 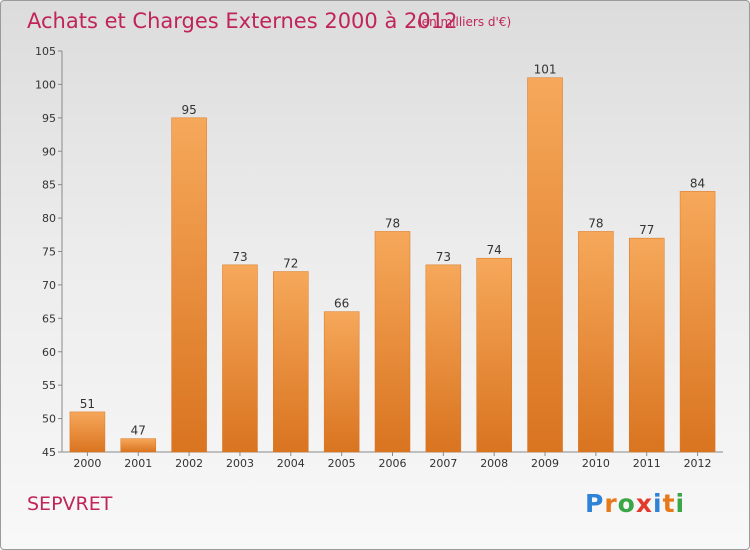 I want to click on y-tick-label: 55, so click(x=49, y=385).